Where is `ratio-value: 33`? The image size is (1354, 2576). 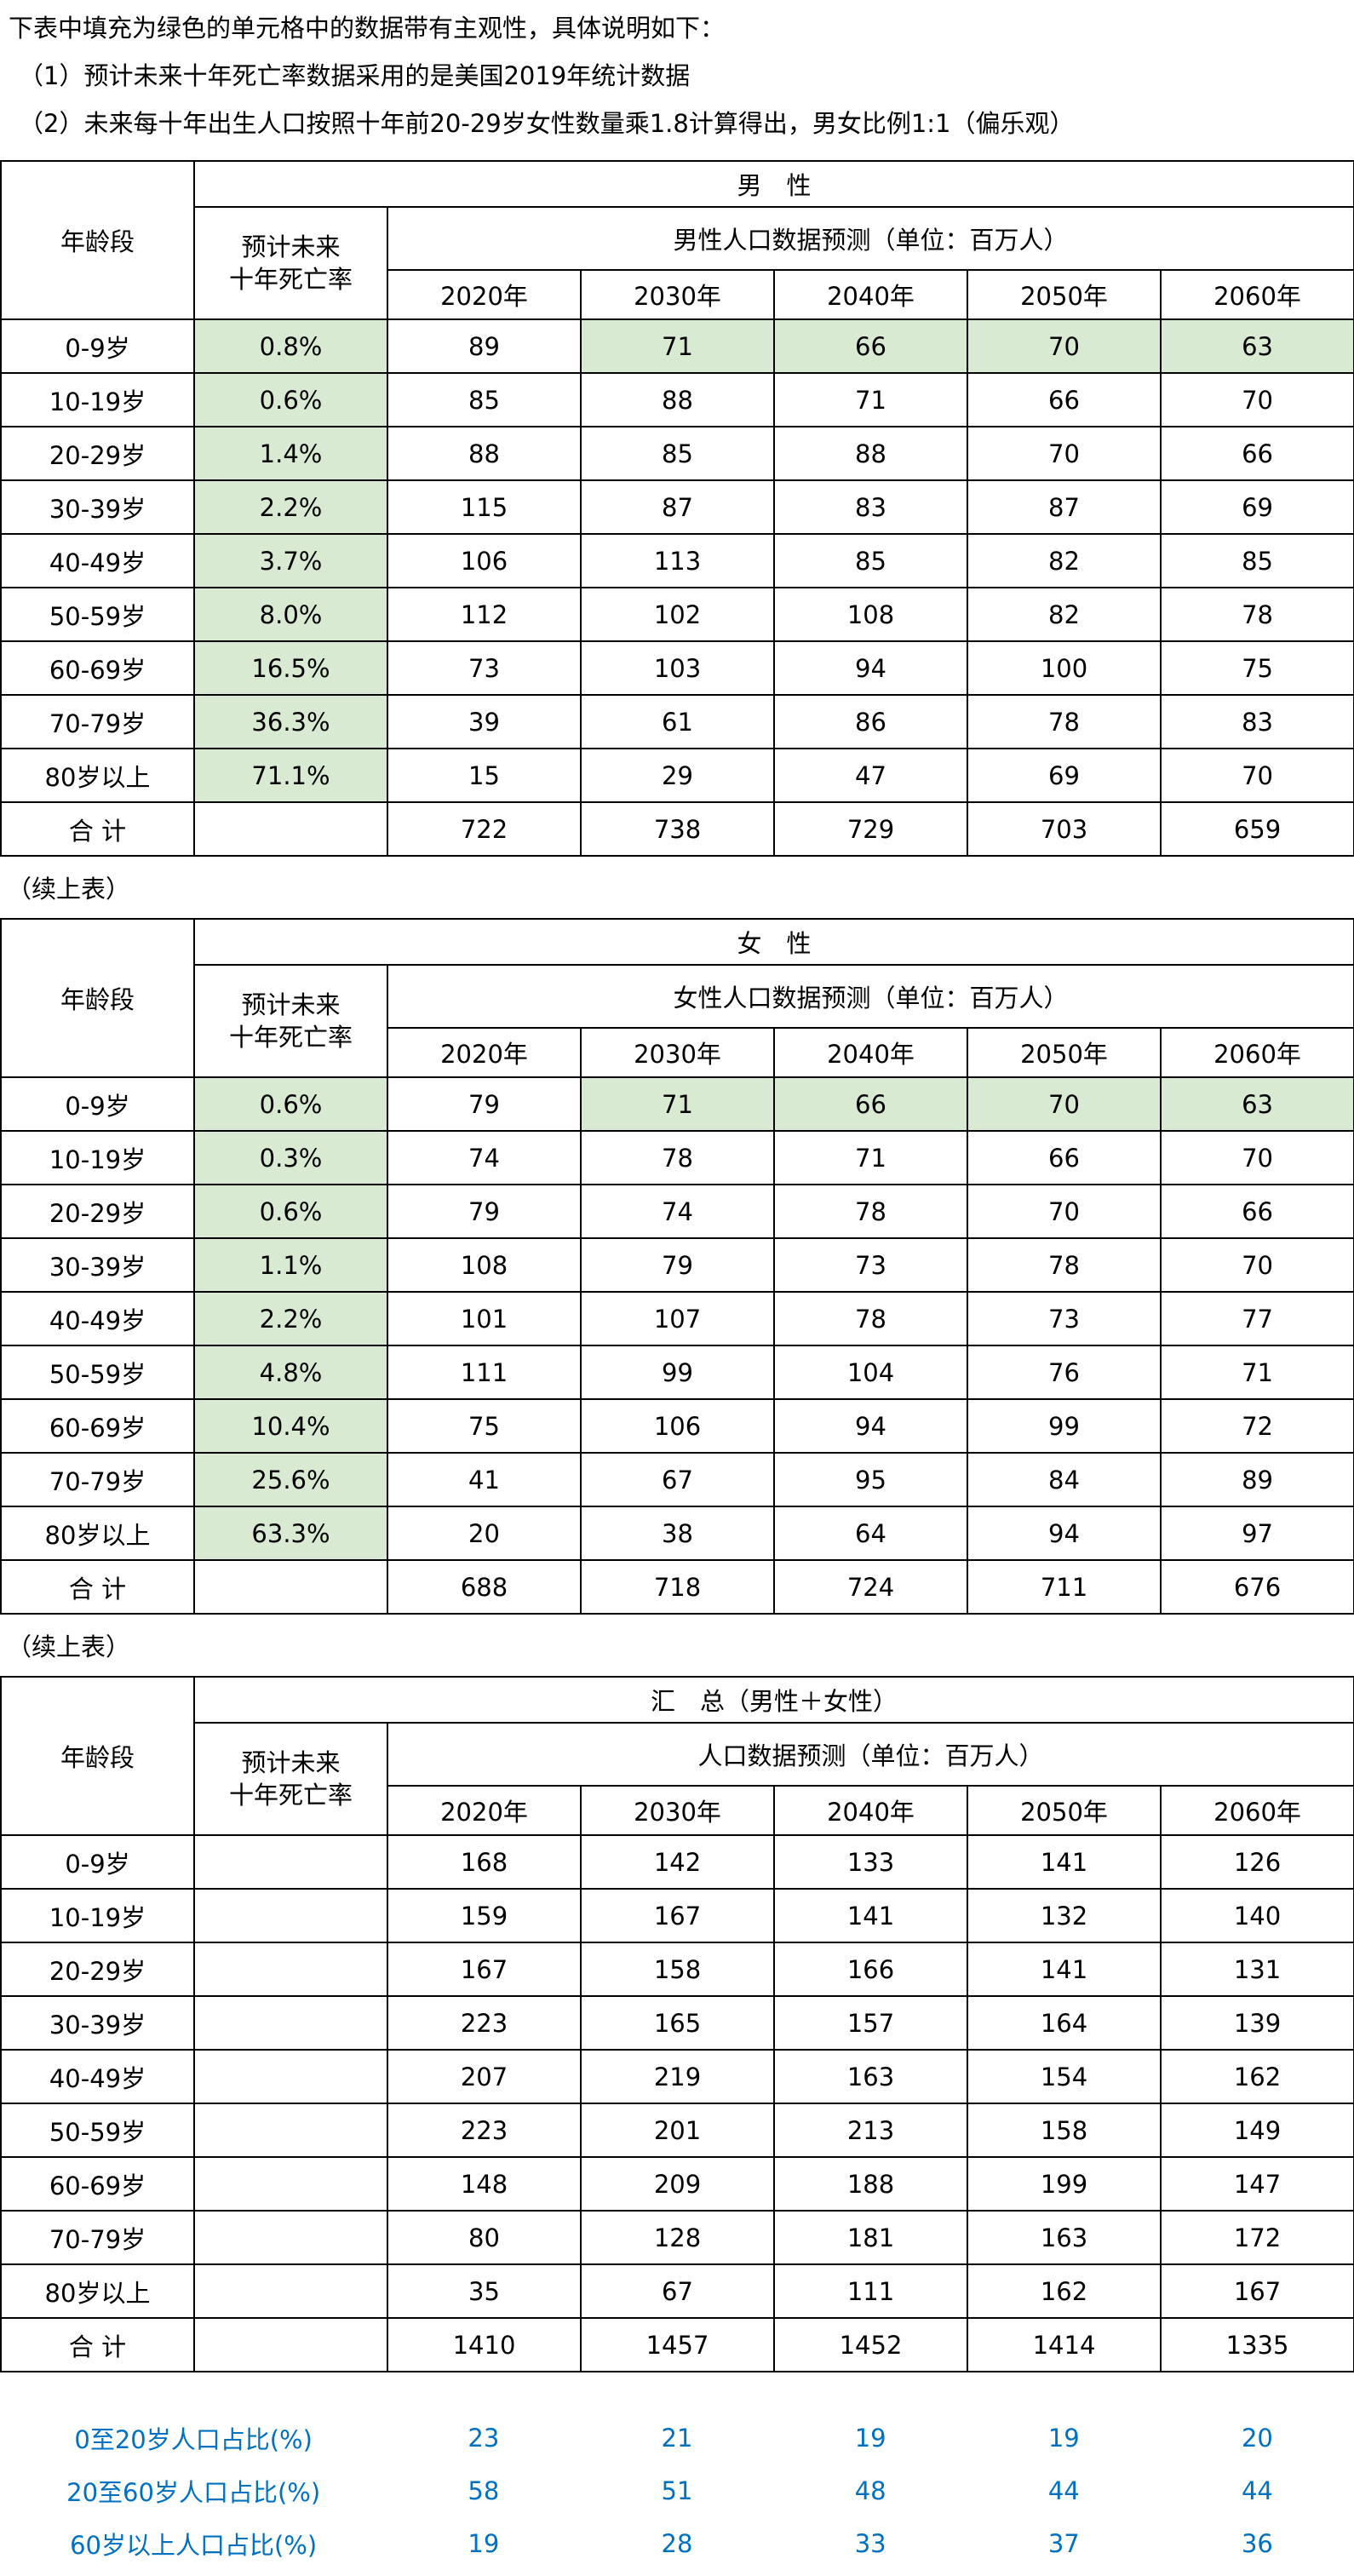 ratio-value: 33 is located at coordinates (870, 2543).